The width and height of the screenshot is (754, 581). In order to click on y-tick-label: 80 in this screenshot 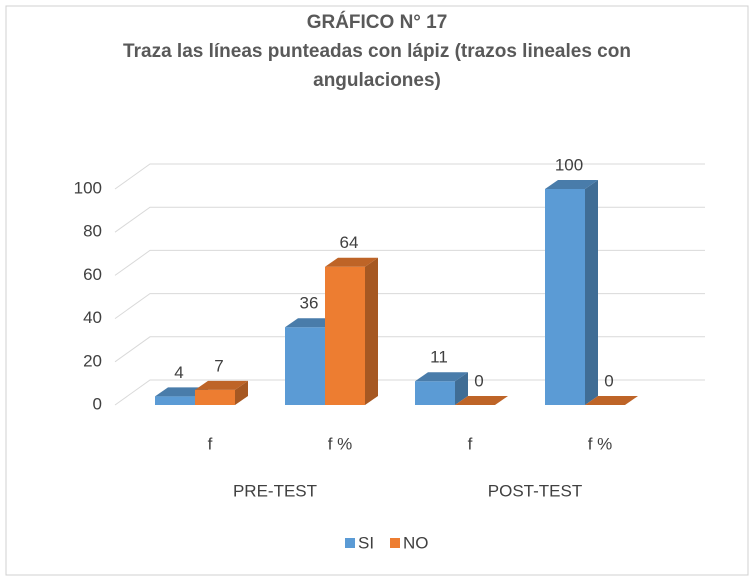, I will do `click(92, 231)`.